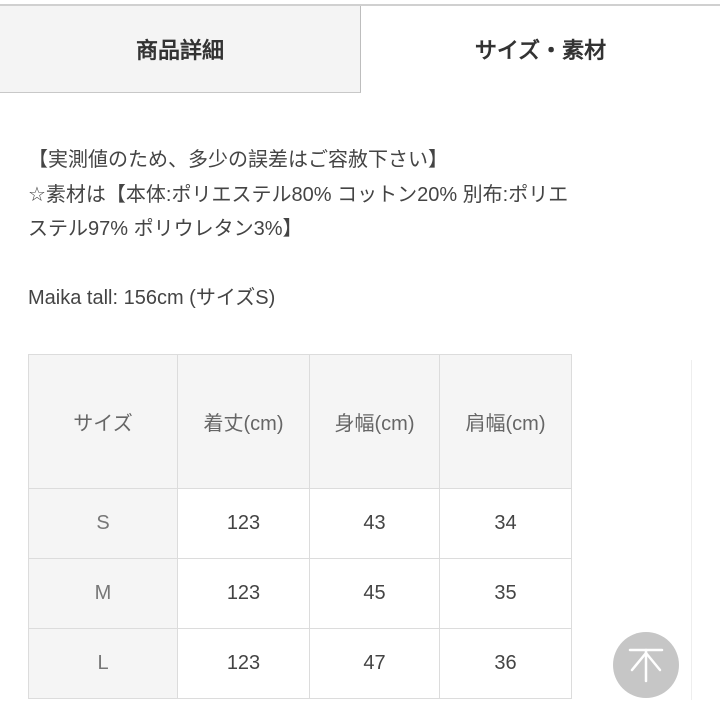 The width and height of the screenshot is (720, 720). I want to click on cell-shoulder: 34, so click(505, 523).